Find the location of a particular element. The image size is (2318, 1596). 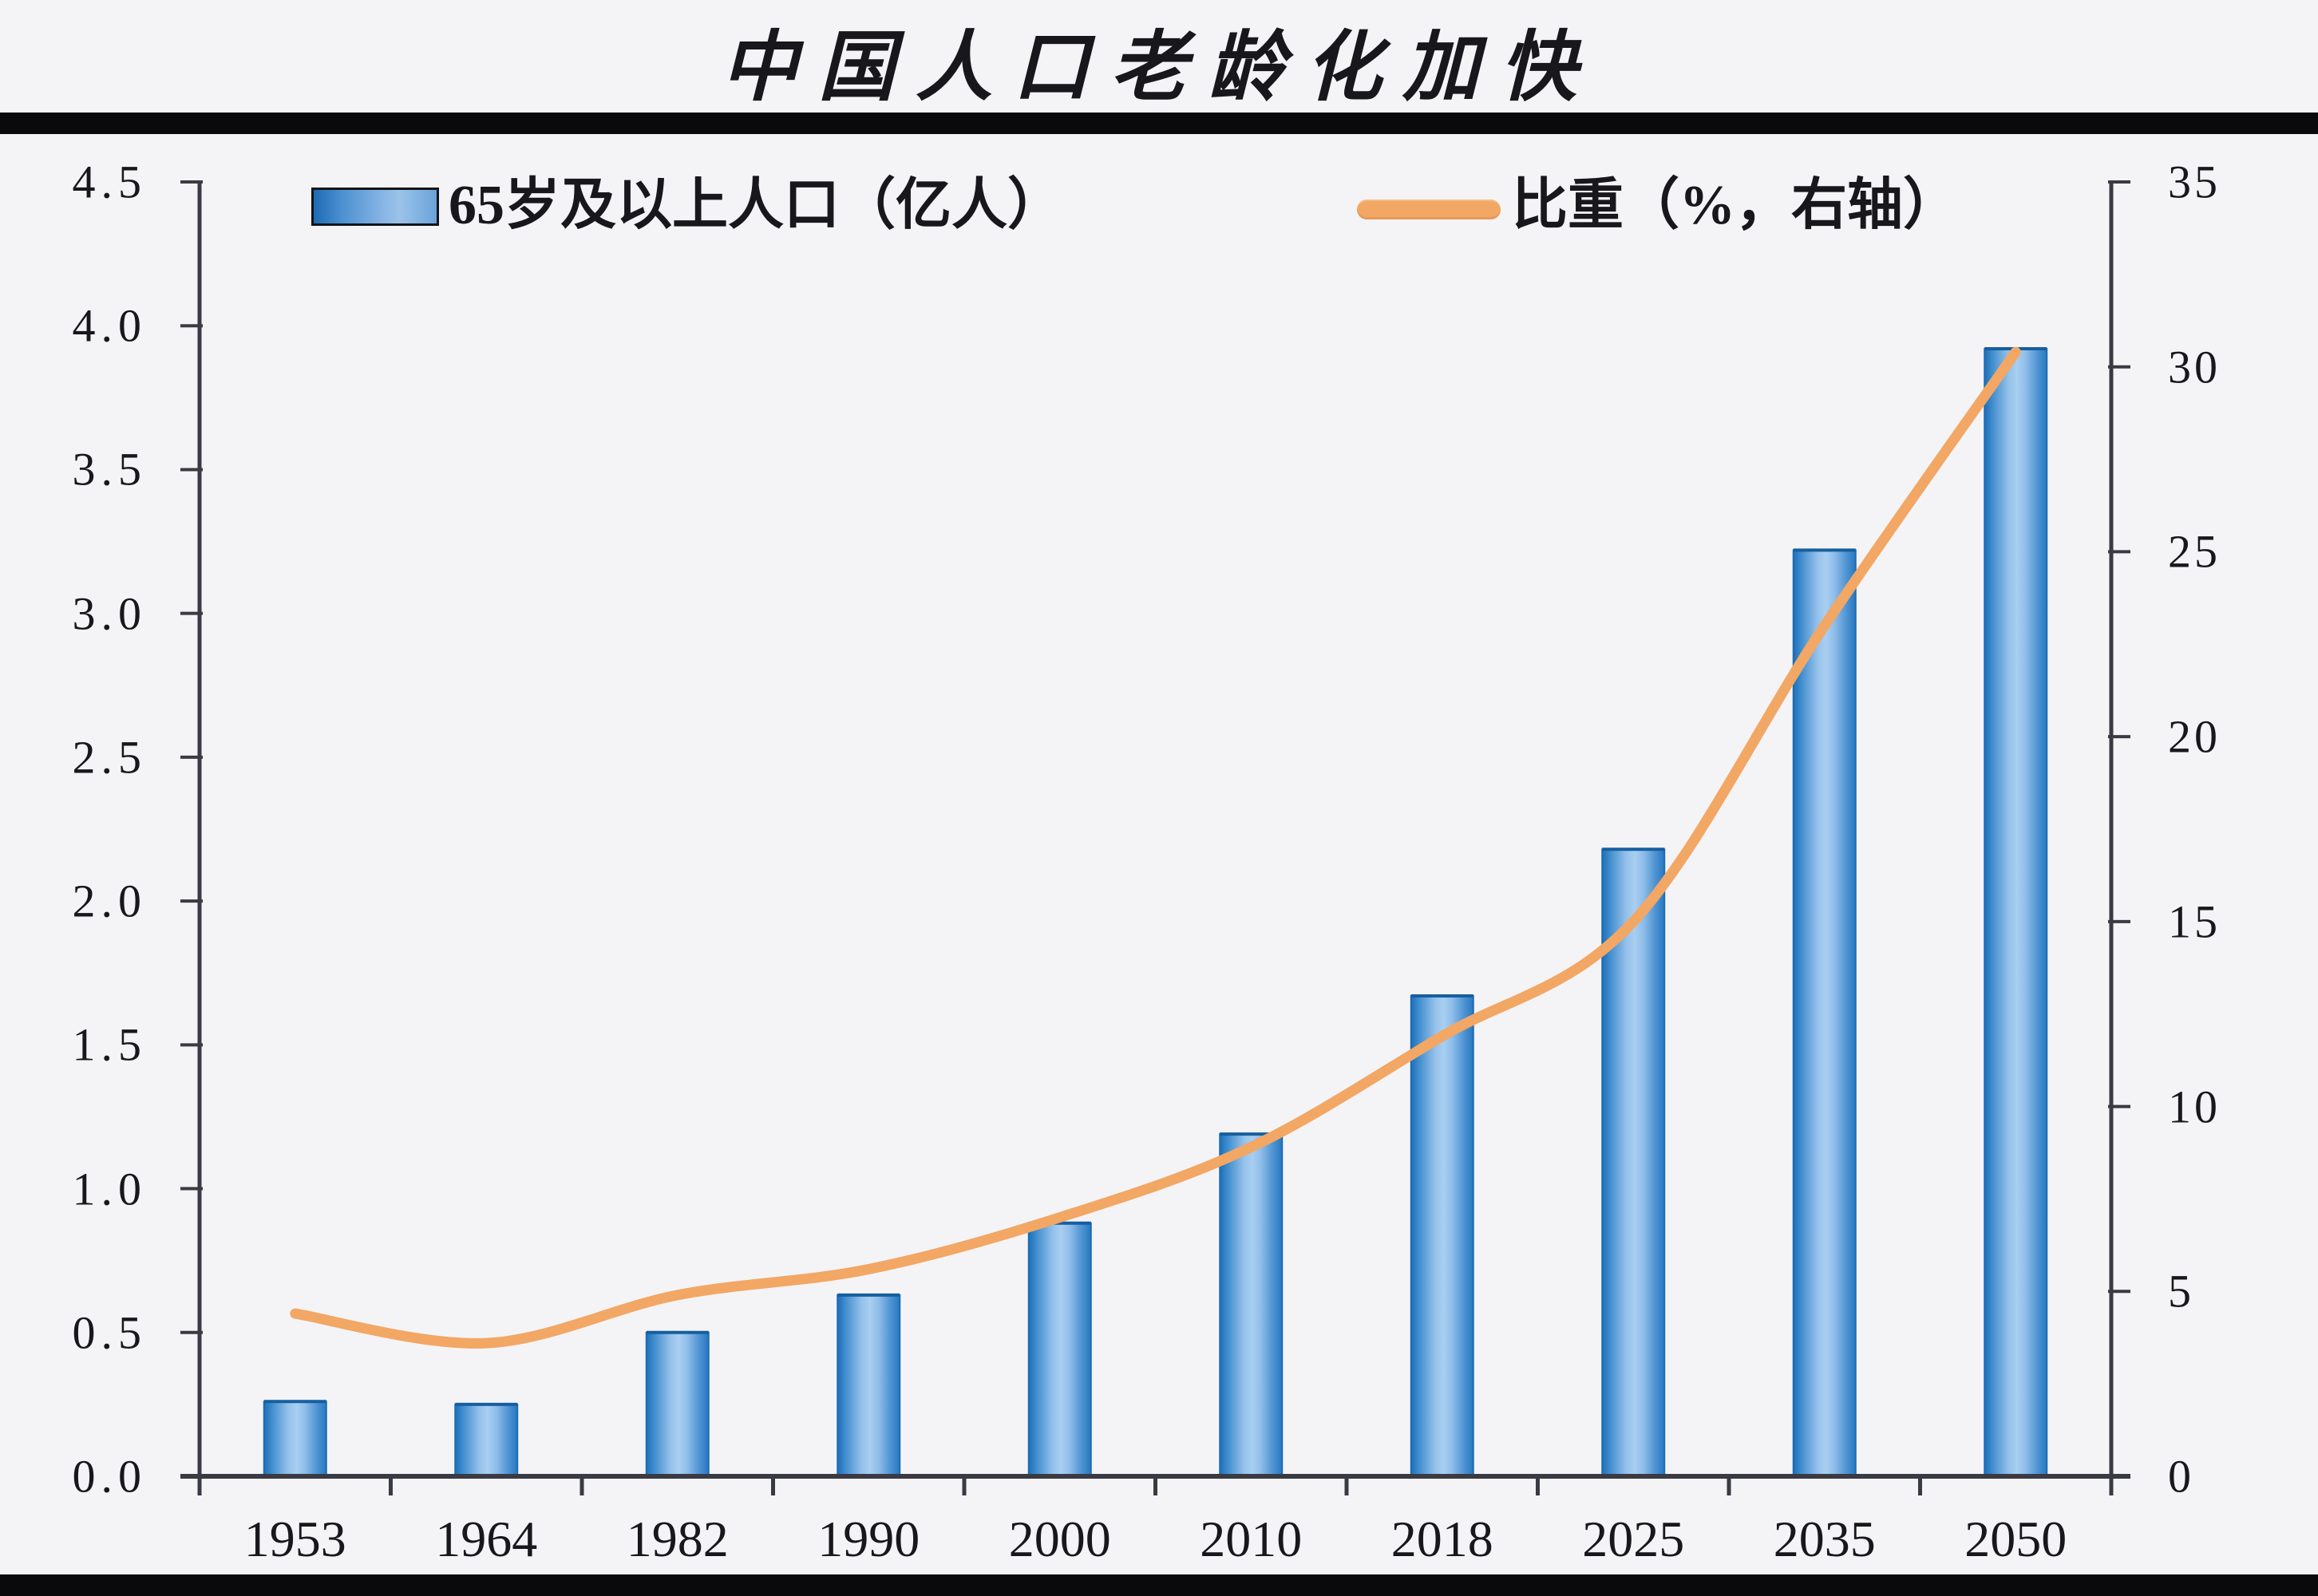

title-divider-rule is located at coordinates (1159, 123).